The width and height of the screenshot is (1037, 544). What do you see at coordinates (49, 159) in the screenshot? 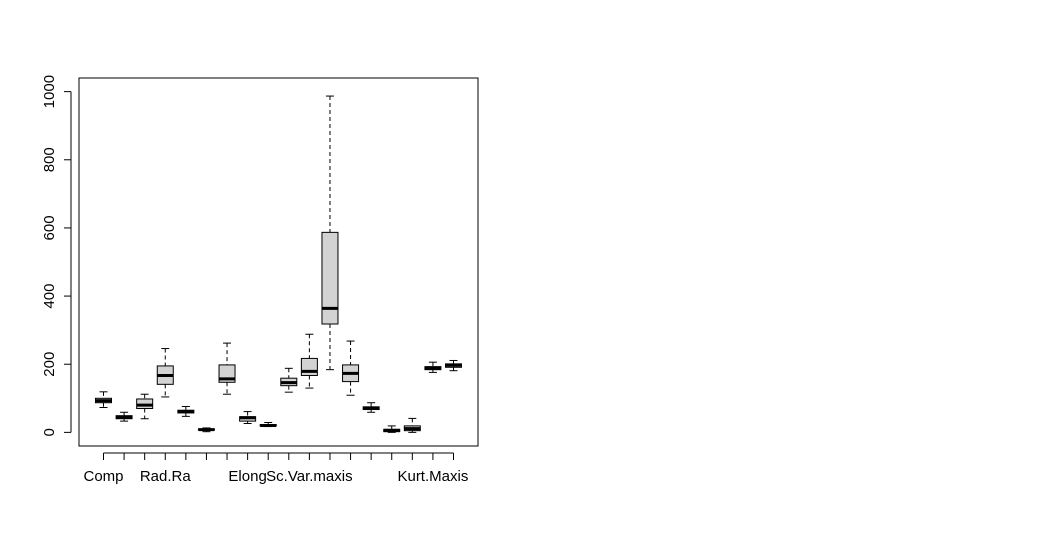
I see `y-tick-label: 800` at bounding box center [49, 159].